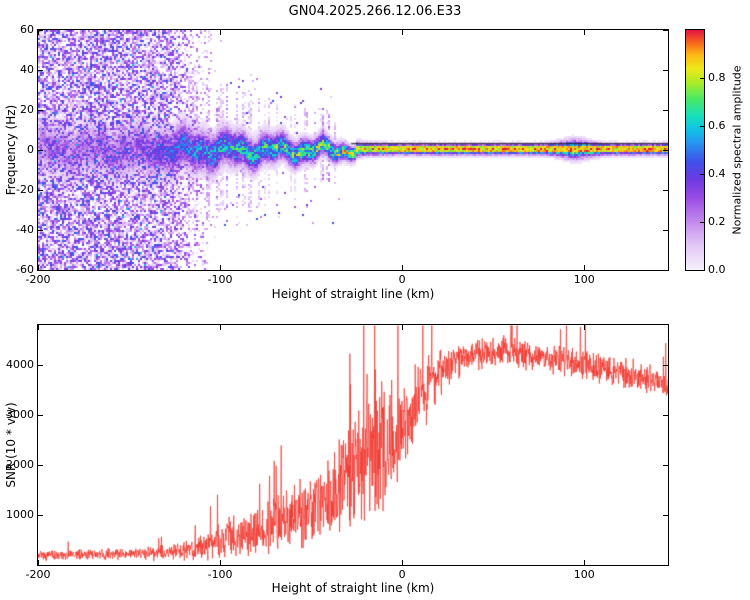 The width and height of the screenshot is (750, 600). Describe the element at coordinates (717, 173) in the screenshot. I see `colorbar-tick-label: 0.4` at that location.